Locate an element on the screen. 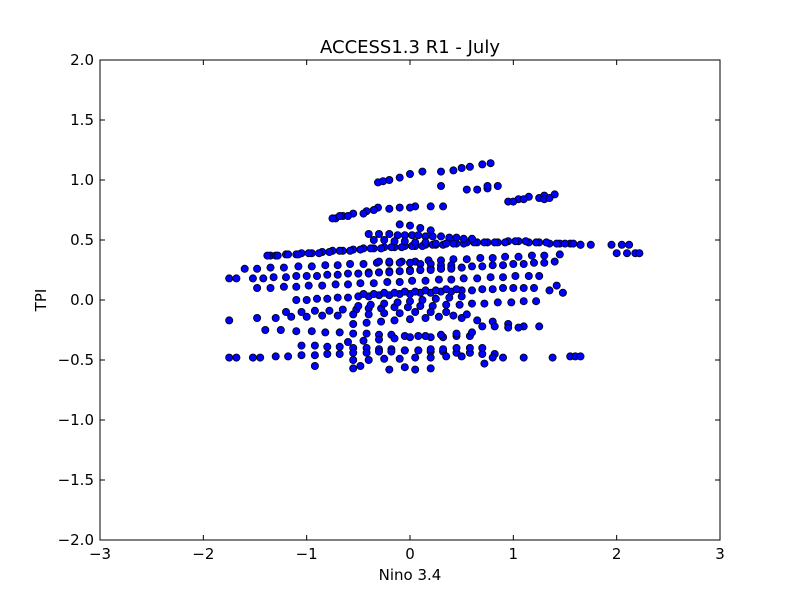  x-tick-label: 3 is located at coordinates (720, 554).